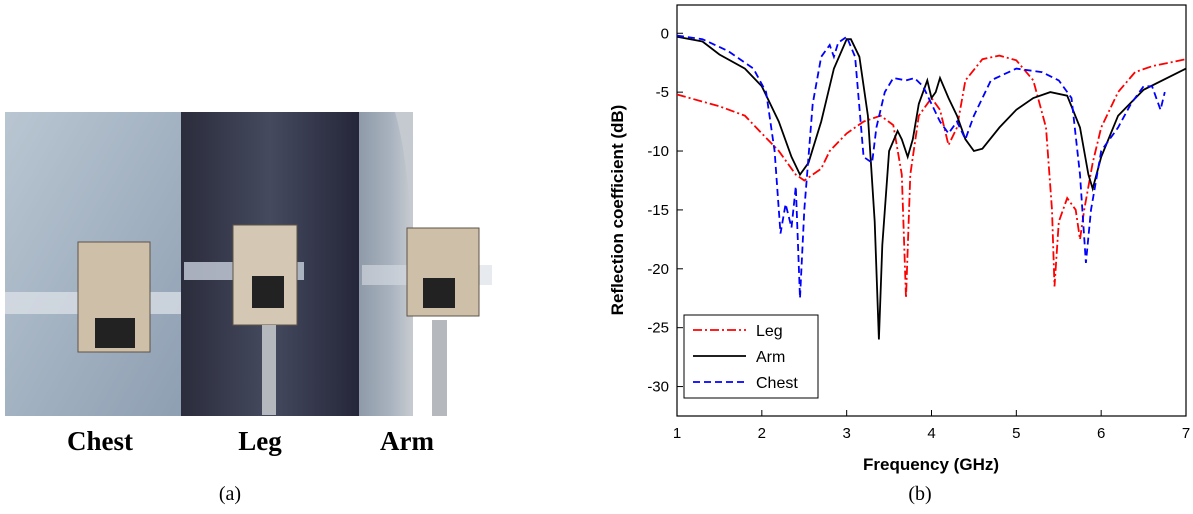 This screenshot has width=1193, height=514. I want to click on panel-label: (a), so click(230, 494).